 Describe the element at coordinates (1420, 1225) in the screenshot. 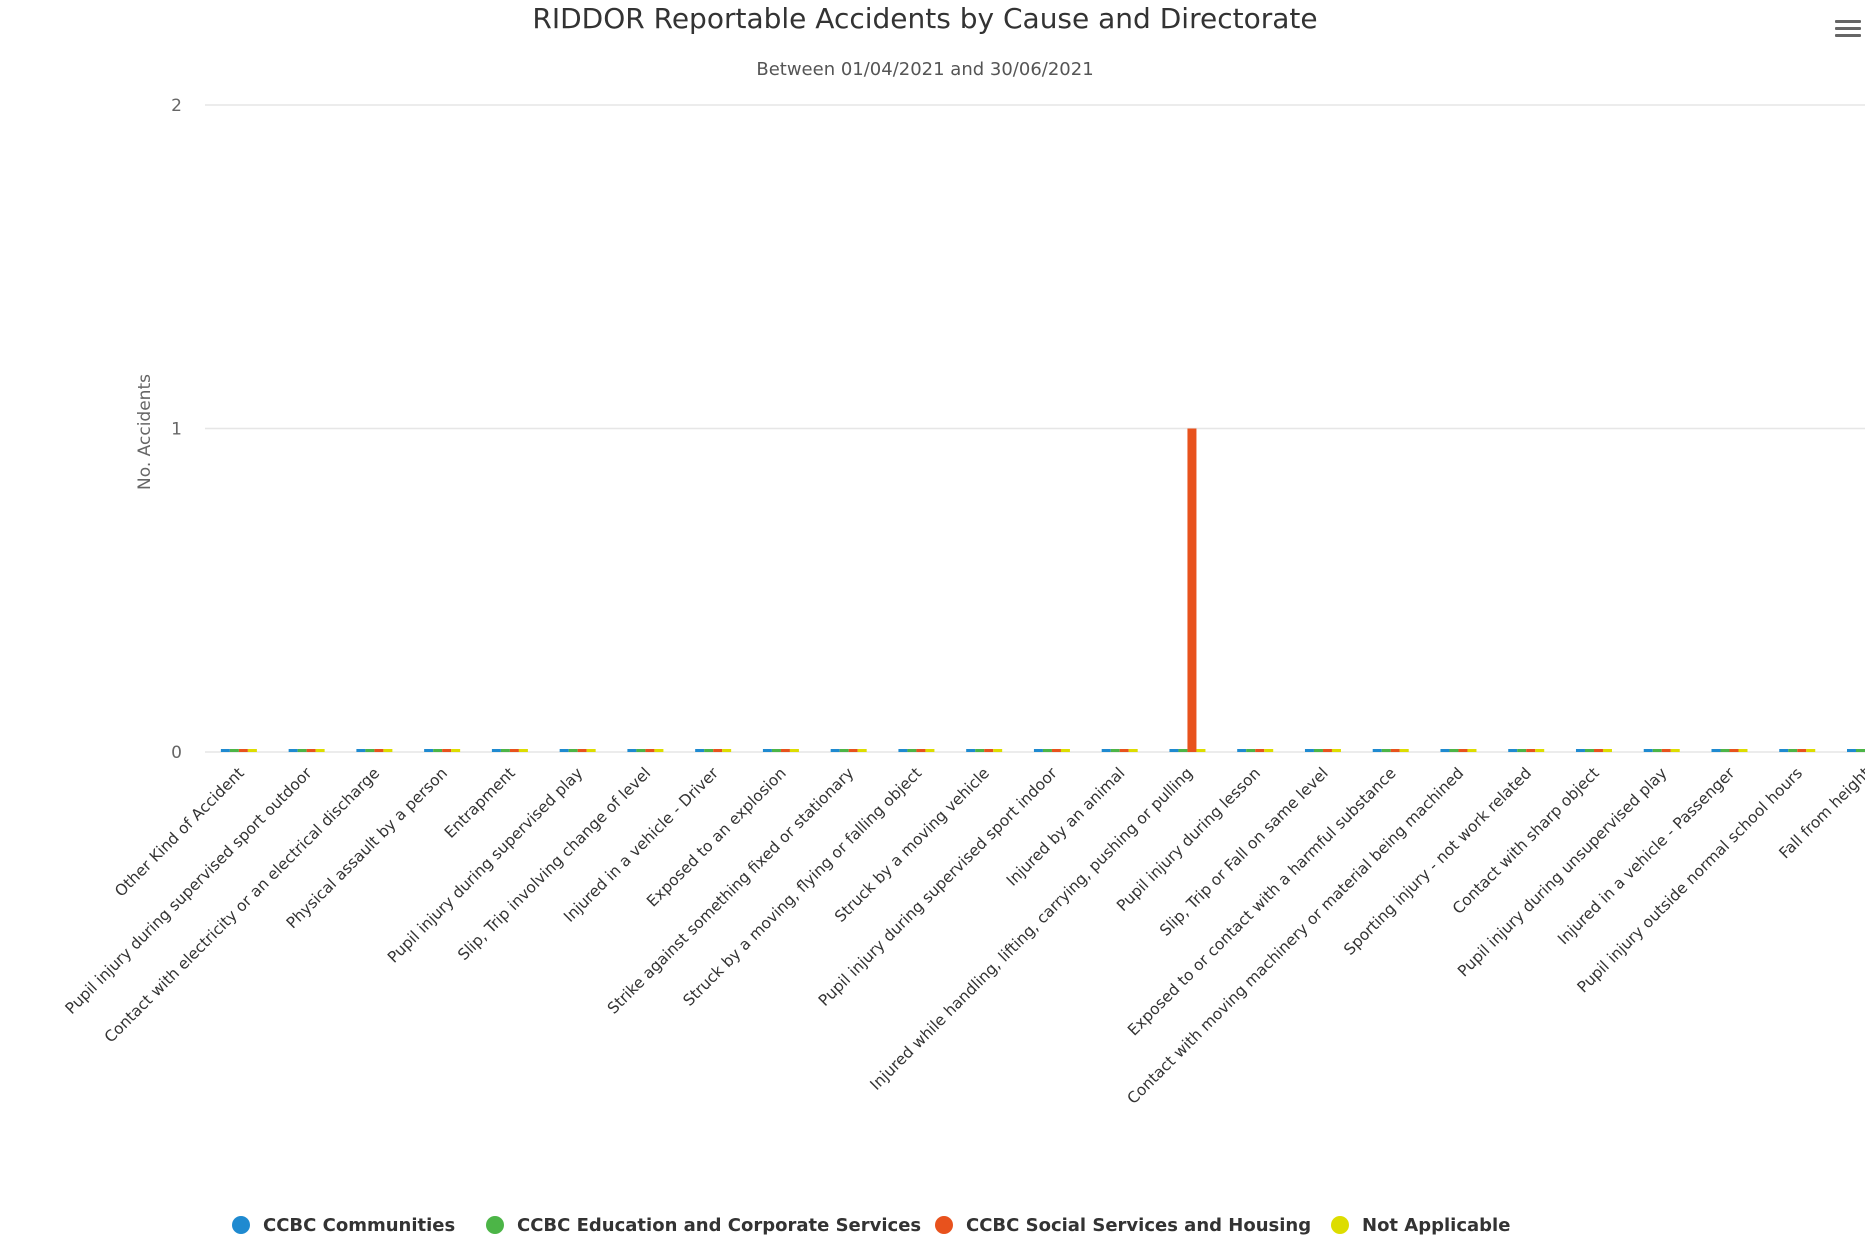

I see `legend-item: Not Applicable` at that location.